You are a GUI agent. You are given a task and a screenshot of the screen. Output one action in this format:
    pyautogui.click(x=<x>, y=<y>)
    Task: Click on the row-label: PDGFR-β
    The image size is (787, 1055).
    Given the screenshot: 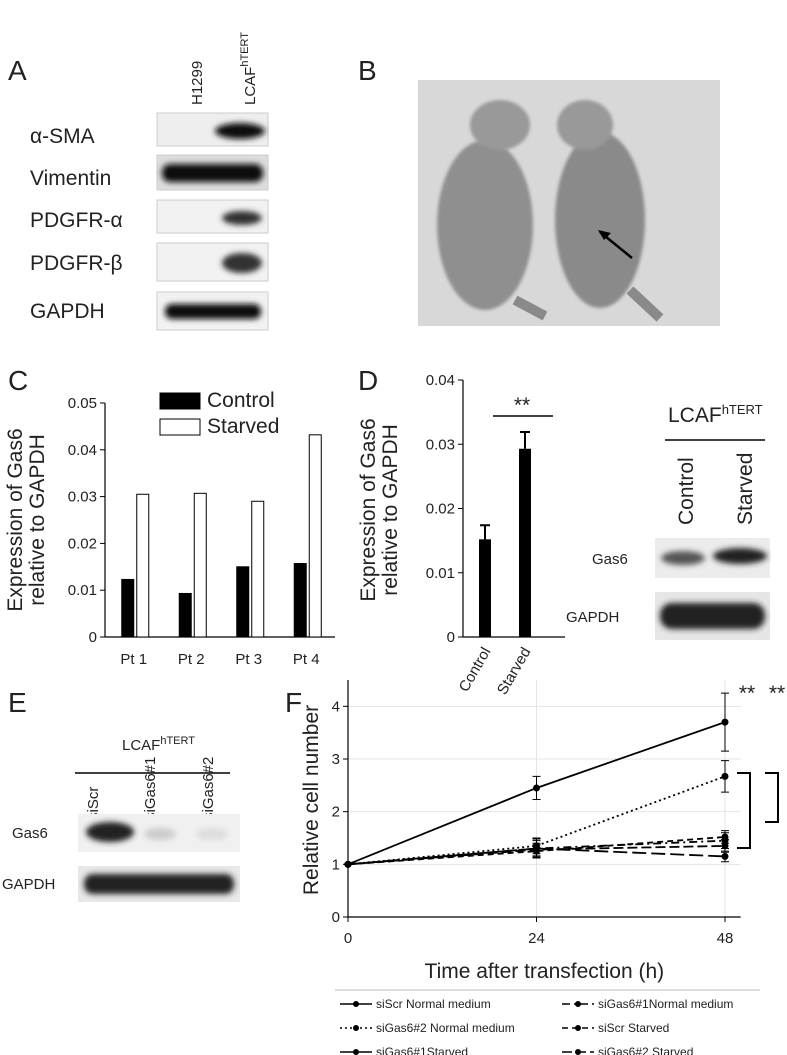 What is the action you would take?
    pyautogui.click(x=76, y=263)
    